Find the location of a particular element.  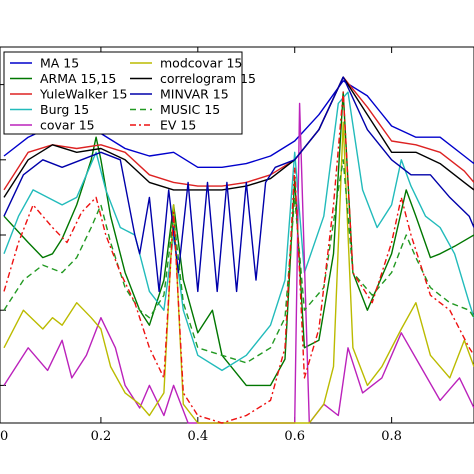

x-tick-label-4: 0.8 is located at coordinates (391, 436).